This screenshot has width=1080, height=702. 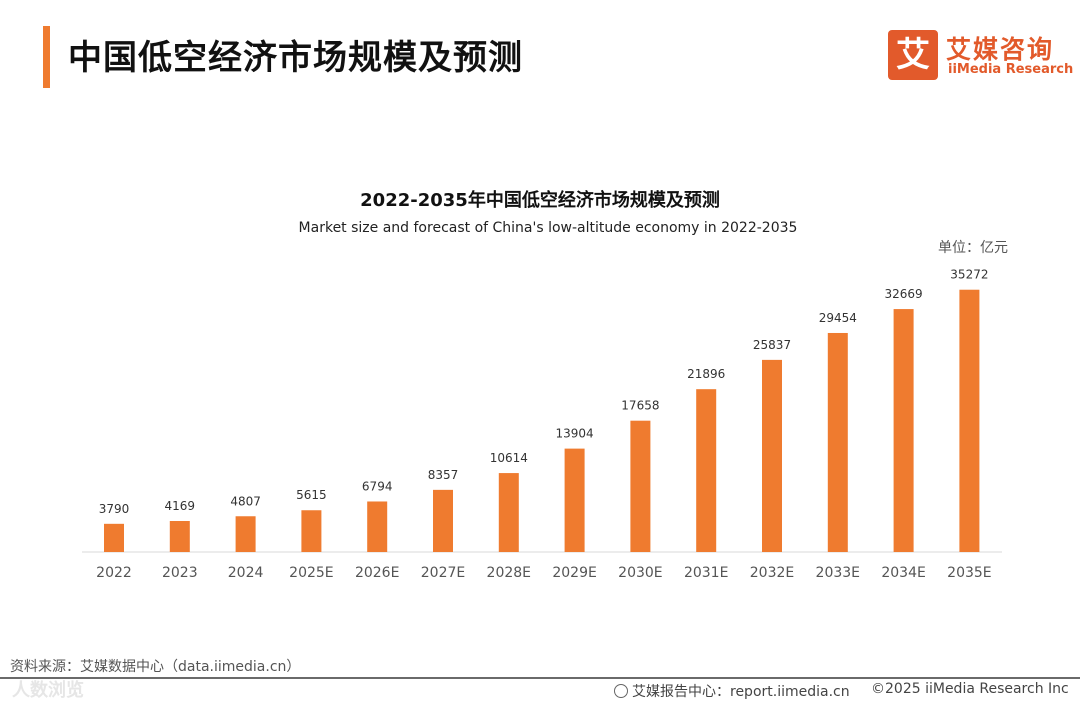 What do you see at coordinates (1000, 49) in the screenshot?
I see `logo-text-cn: 艾媒咨询` at bounding box center [1000, 49].